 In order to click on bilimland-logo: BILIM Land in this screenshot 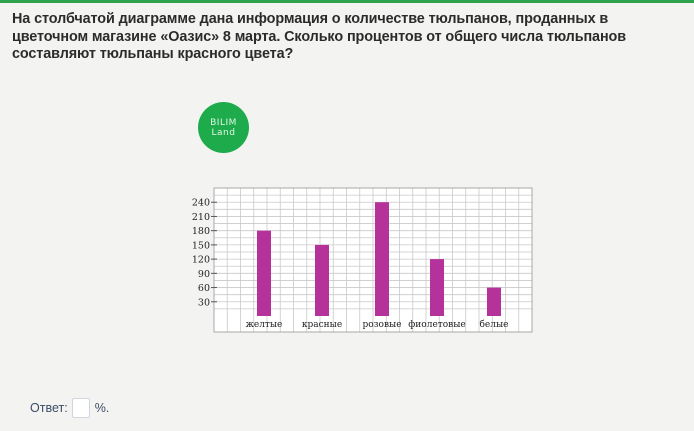, I will do `click(223, 127)`.